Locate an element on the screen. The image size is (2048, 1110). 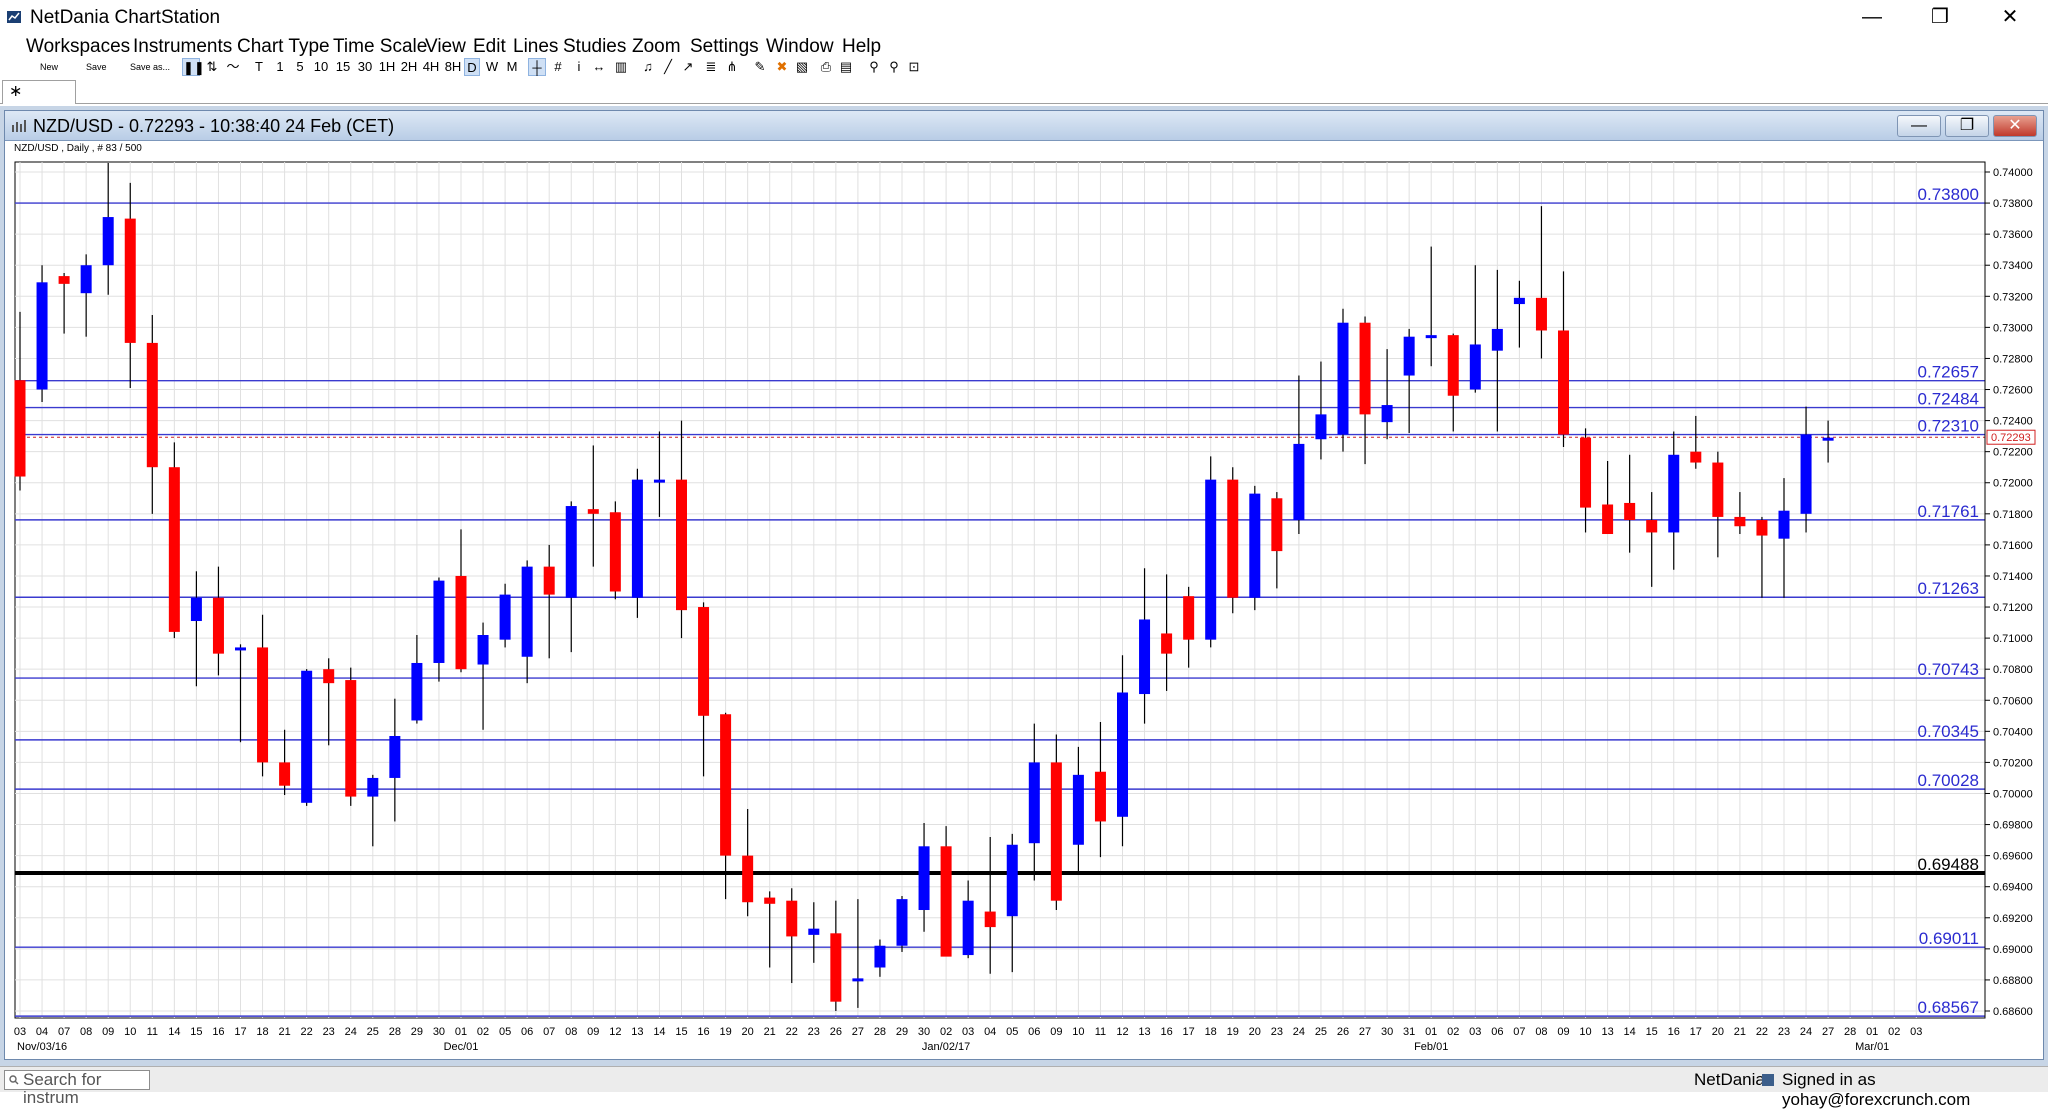
x-tick-label: 07 is located at coordinates (64, 1032).